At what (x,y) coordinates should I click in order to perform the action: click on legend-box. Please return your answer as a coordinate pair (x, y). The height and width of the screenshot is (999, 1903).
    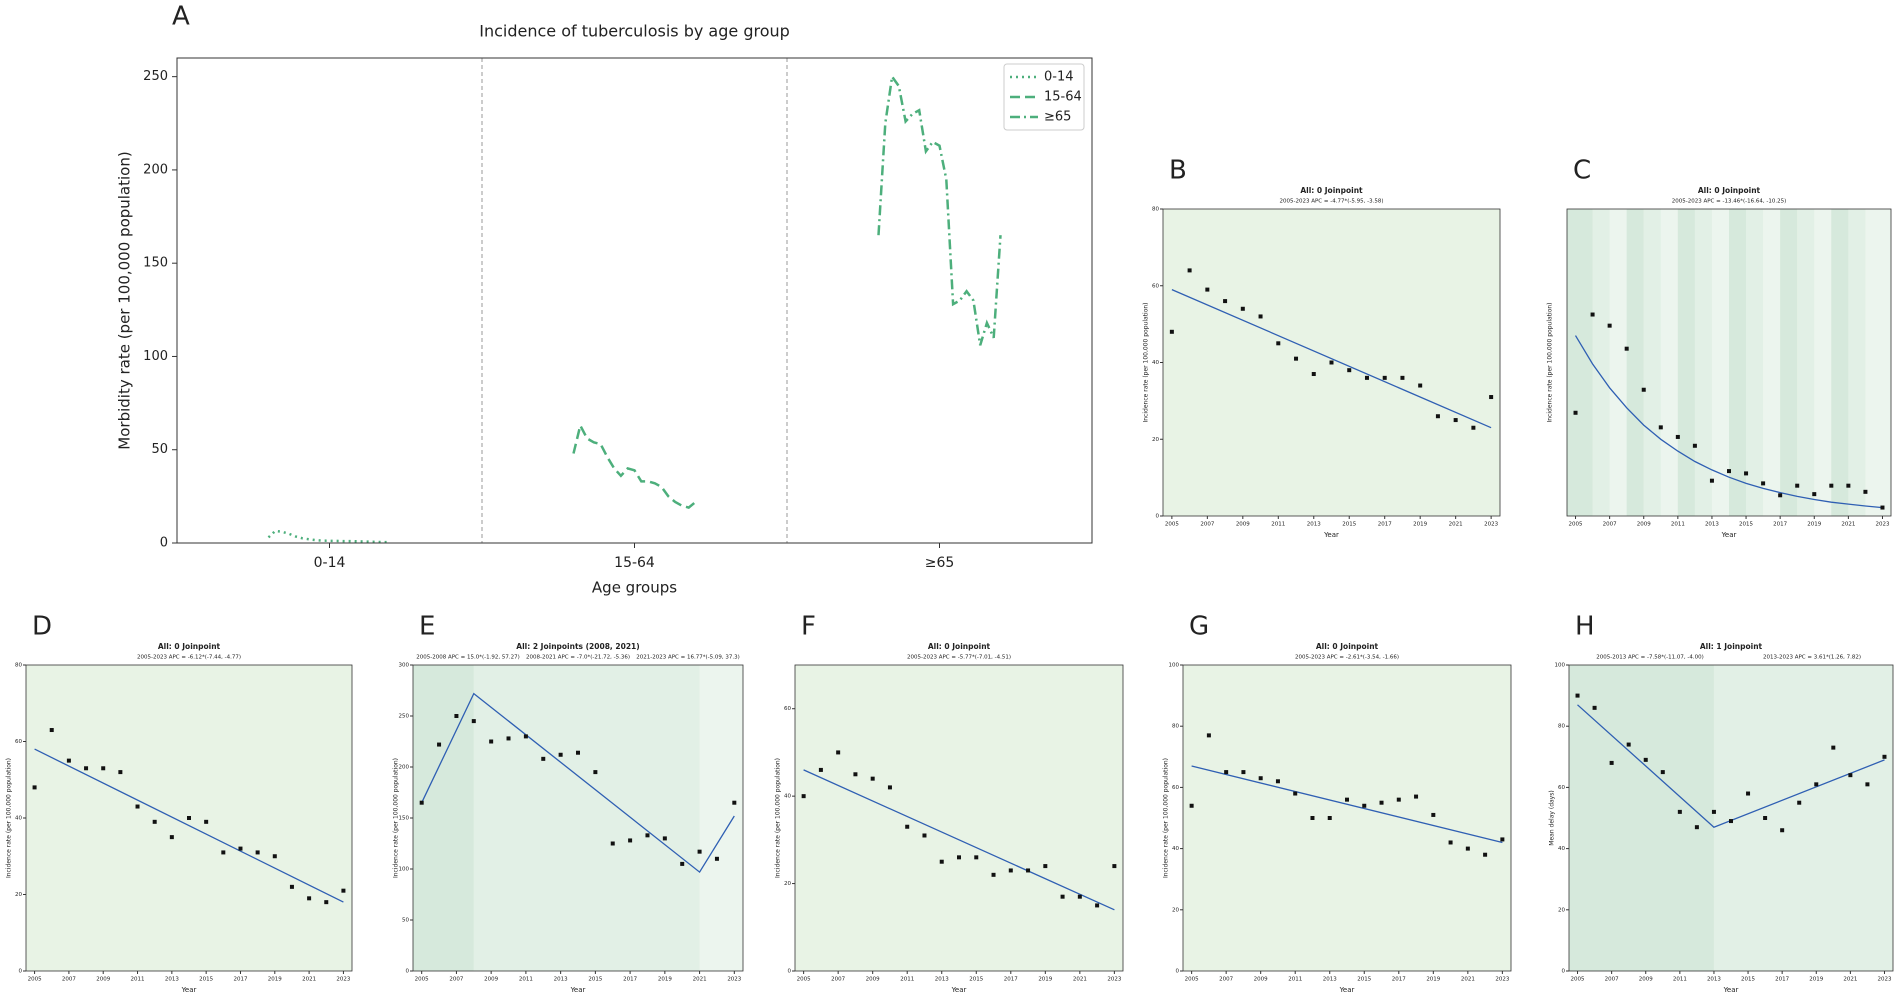
    Looking at the image, I should click on (1044, 97).